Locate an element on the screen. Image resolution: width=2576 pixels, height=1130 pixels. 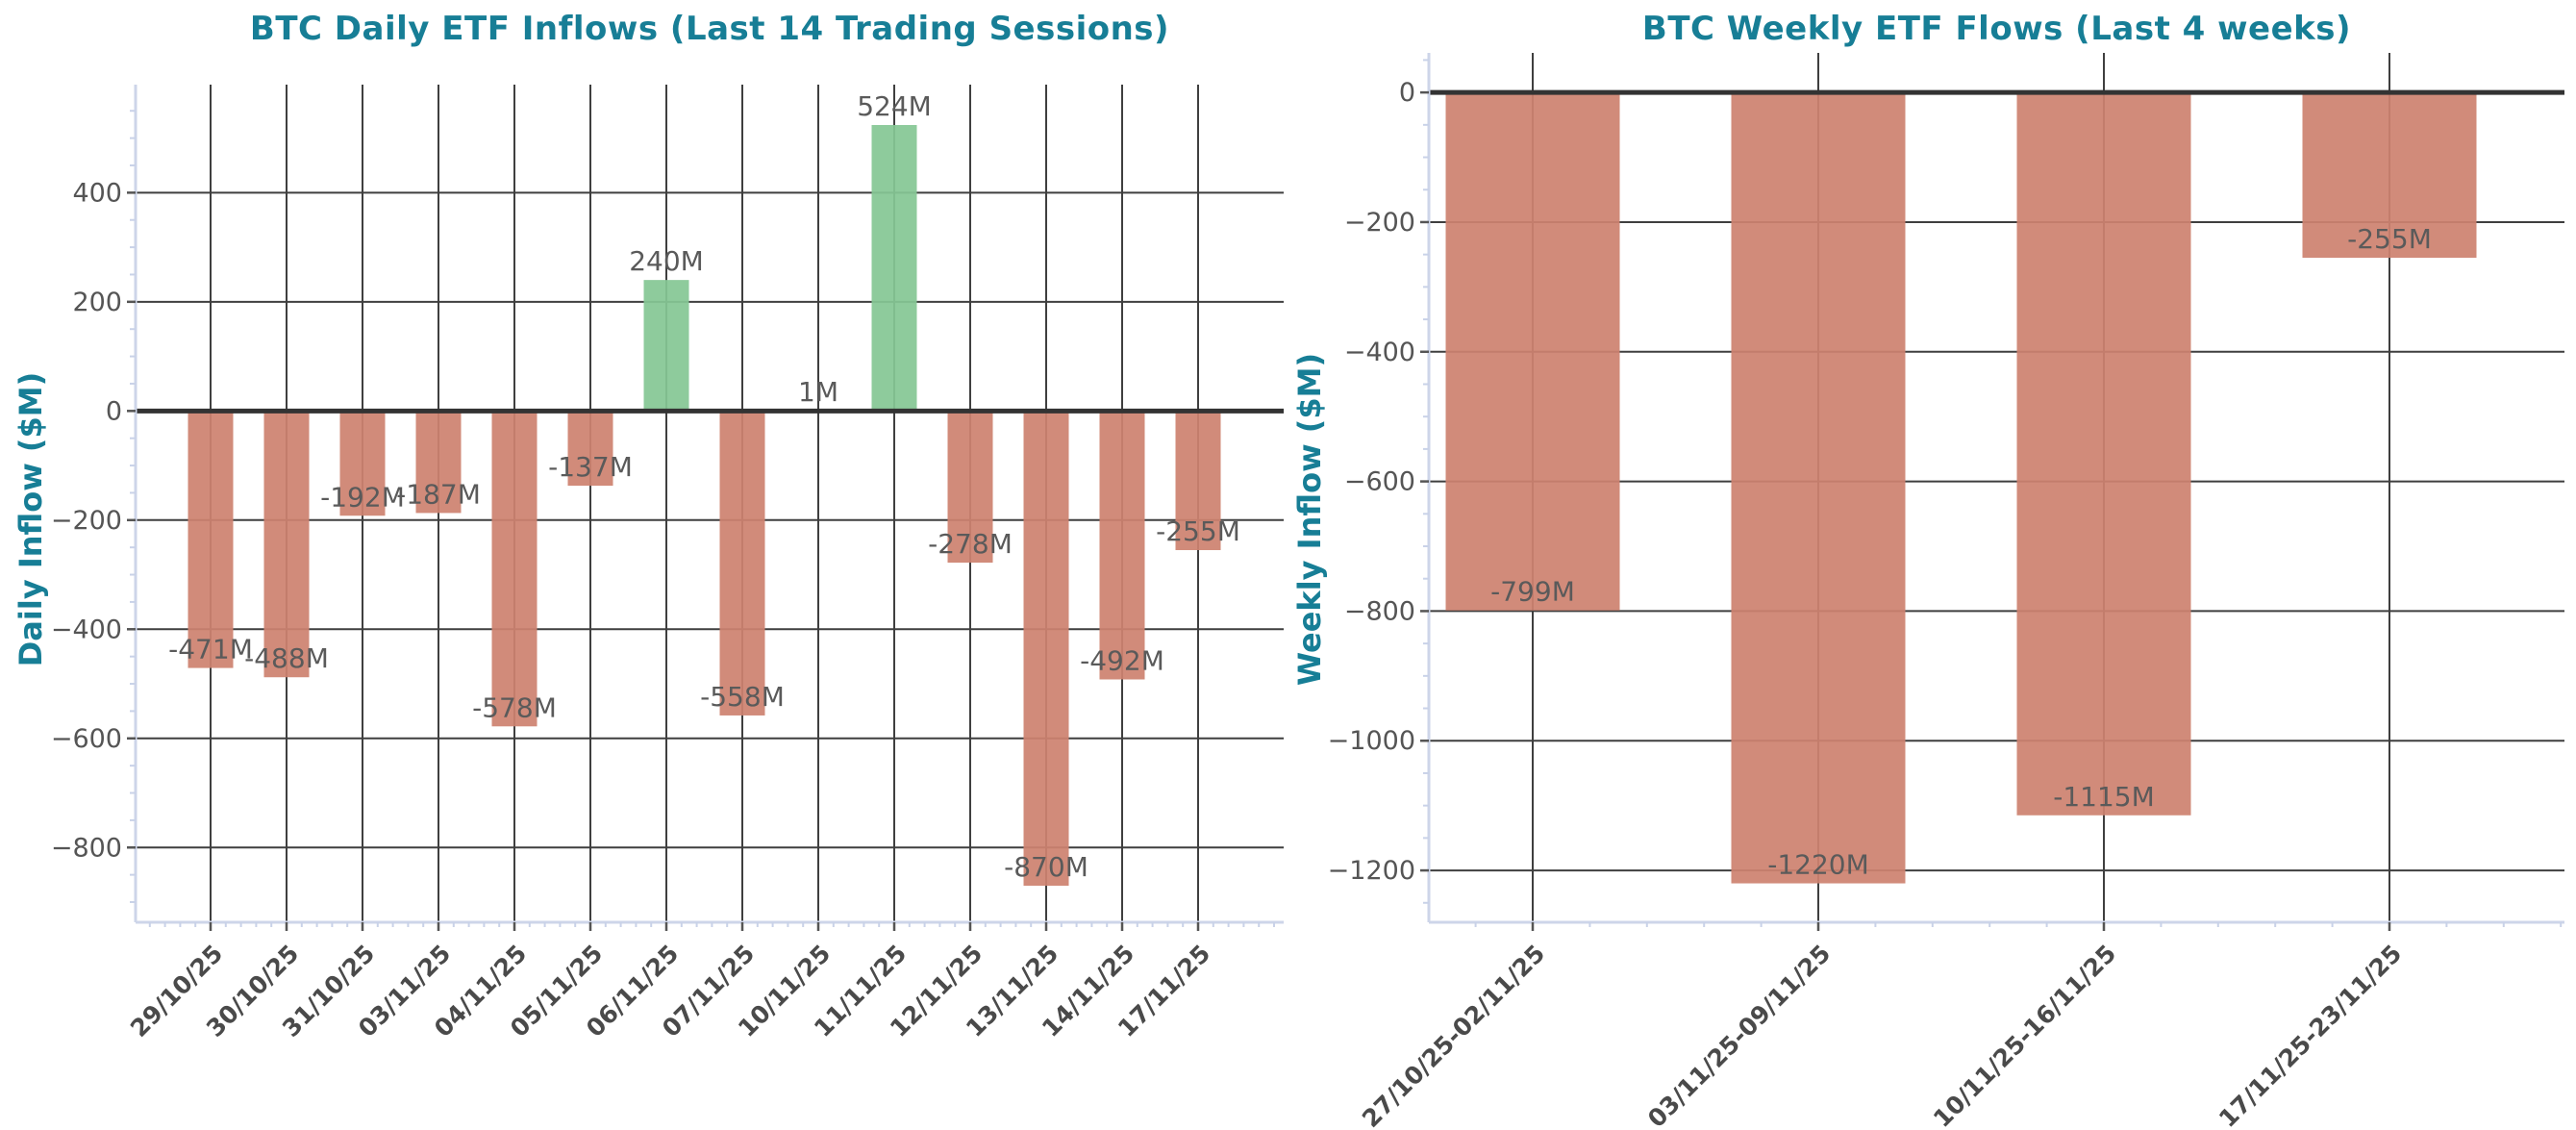
bar-value-label: 240M is located at coordinates (666, 261).